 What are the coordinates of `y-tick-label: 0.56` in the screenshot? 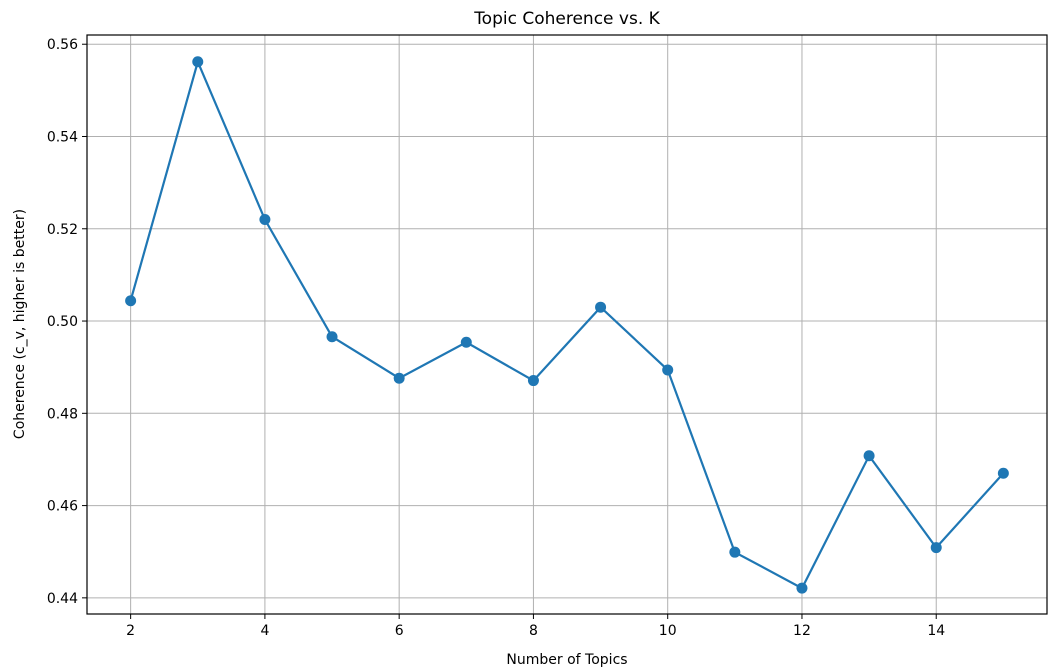 It's located at (62, 45).